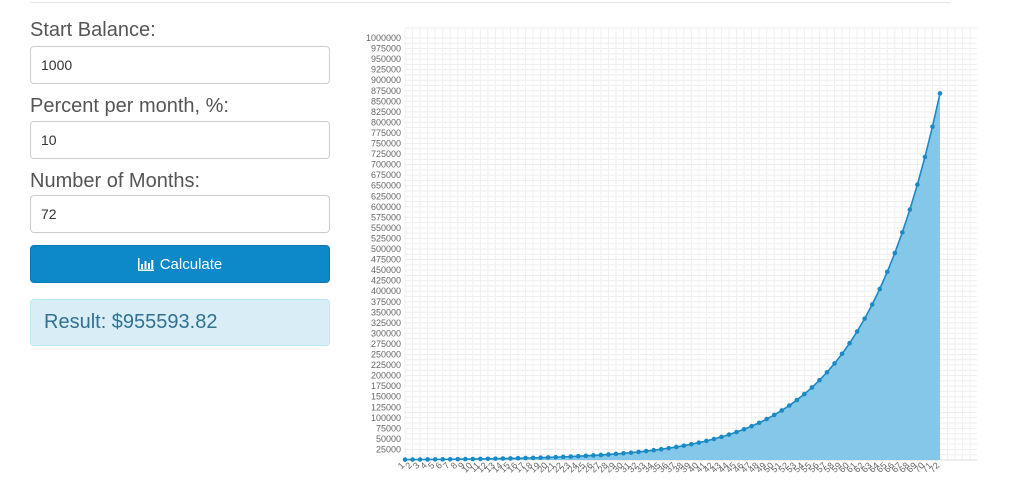  Describe the element at coordinates (386, 101) in the screenshot. I see `y-tick-label: 850000` at that location.